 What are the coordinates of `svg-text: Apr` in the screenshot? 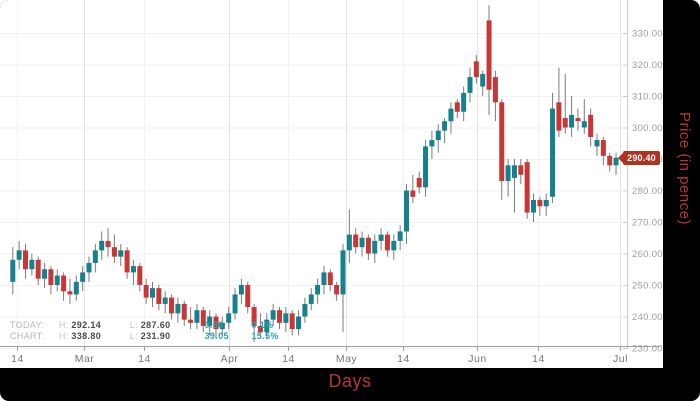 It's located at (230, 359).